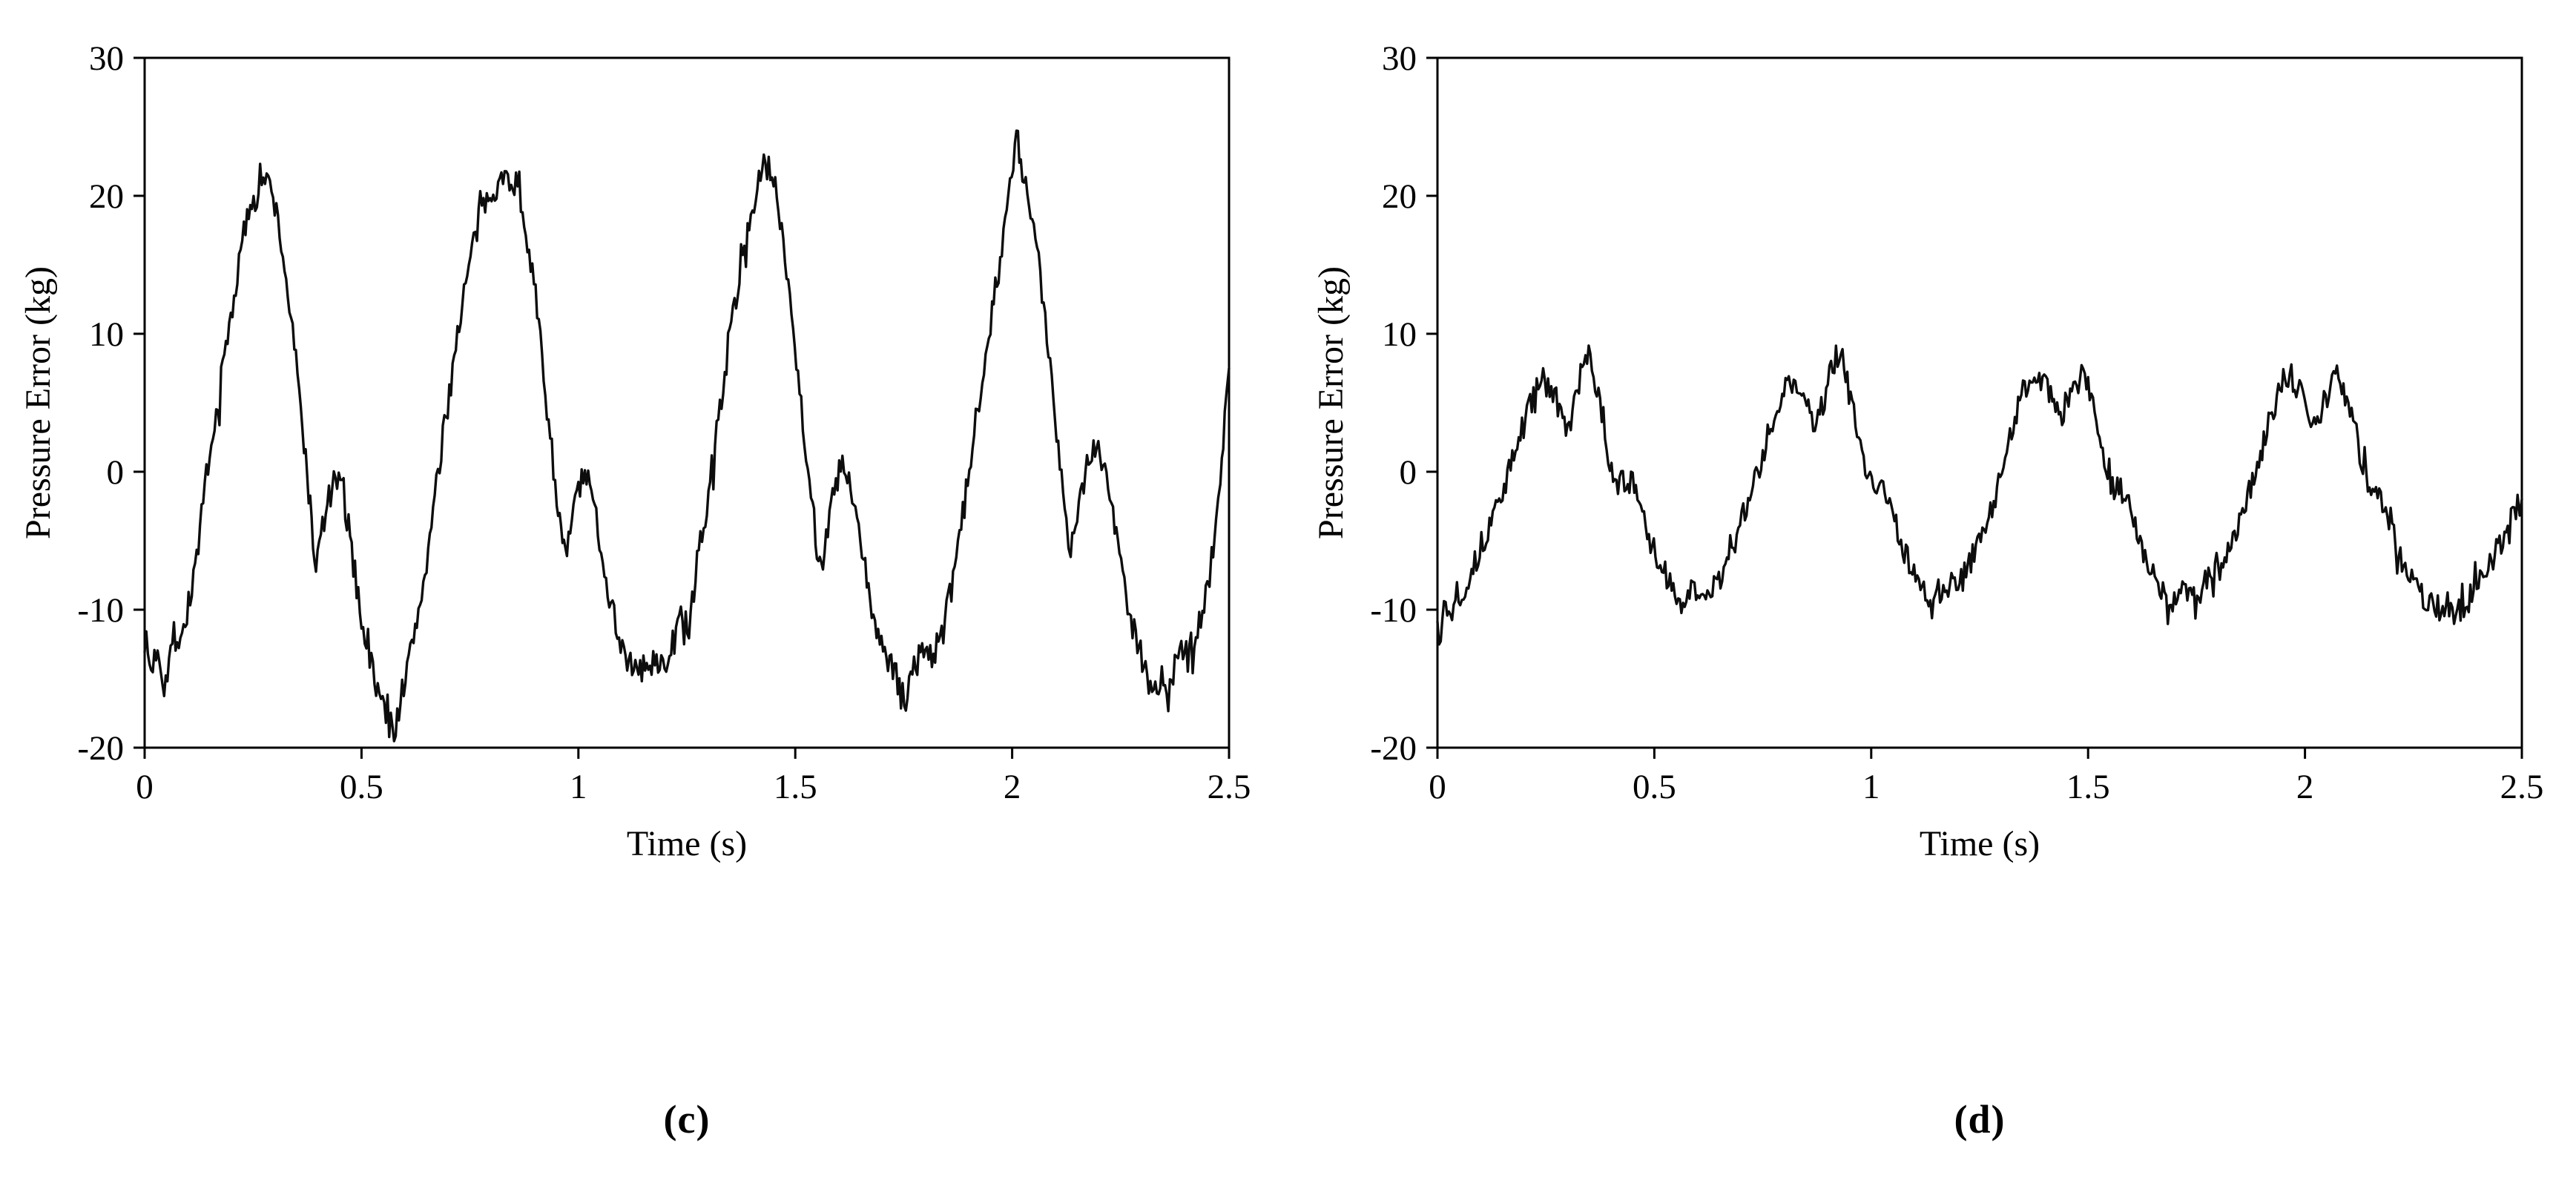 This screenshot has width=2576, height=1189. I want to click on caption-d: (d), so click(1980, 1119).